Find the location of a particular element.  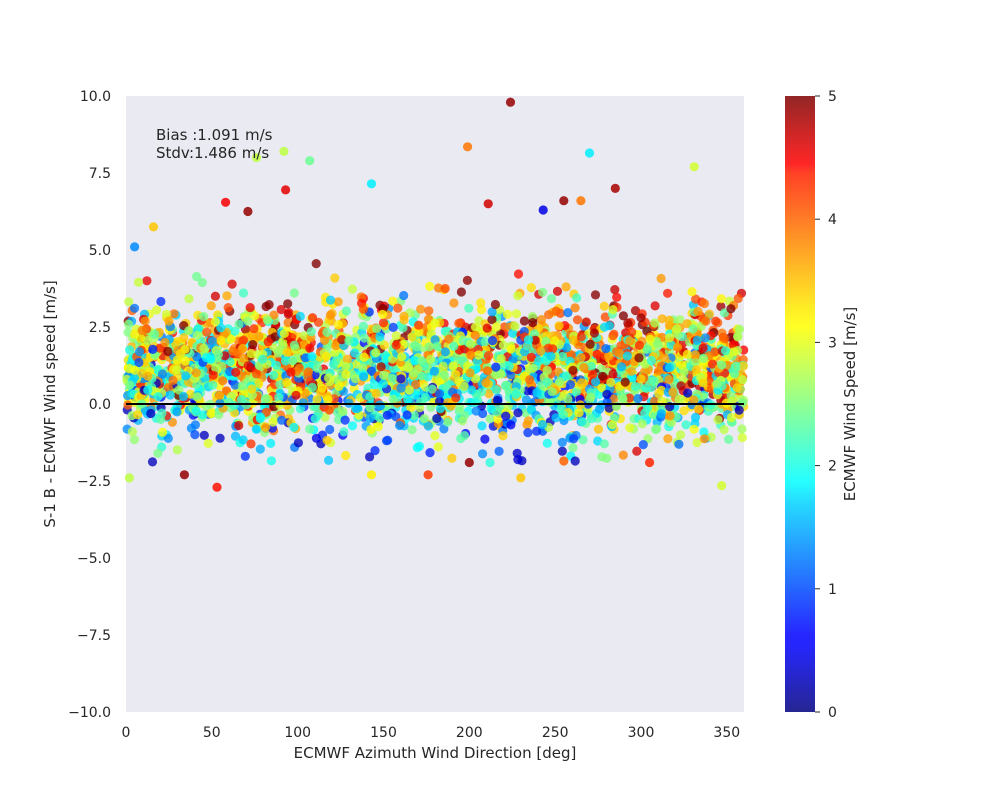

colorbar-tick-label: 5 is located at coordinates (832, 97).